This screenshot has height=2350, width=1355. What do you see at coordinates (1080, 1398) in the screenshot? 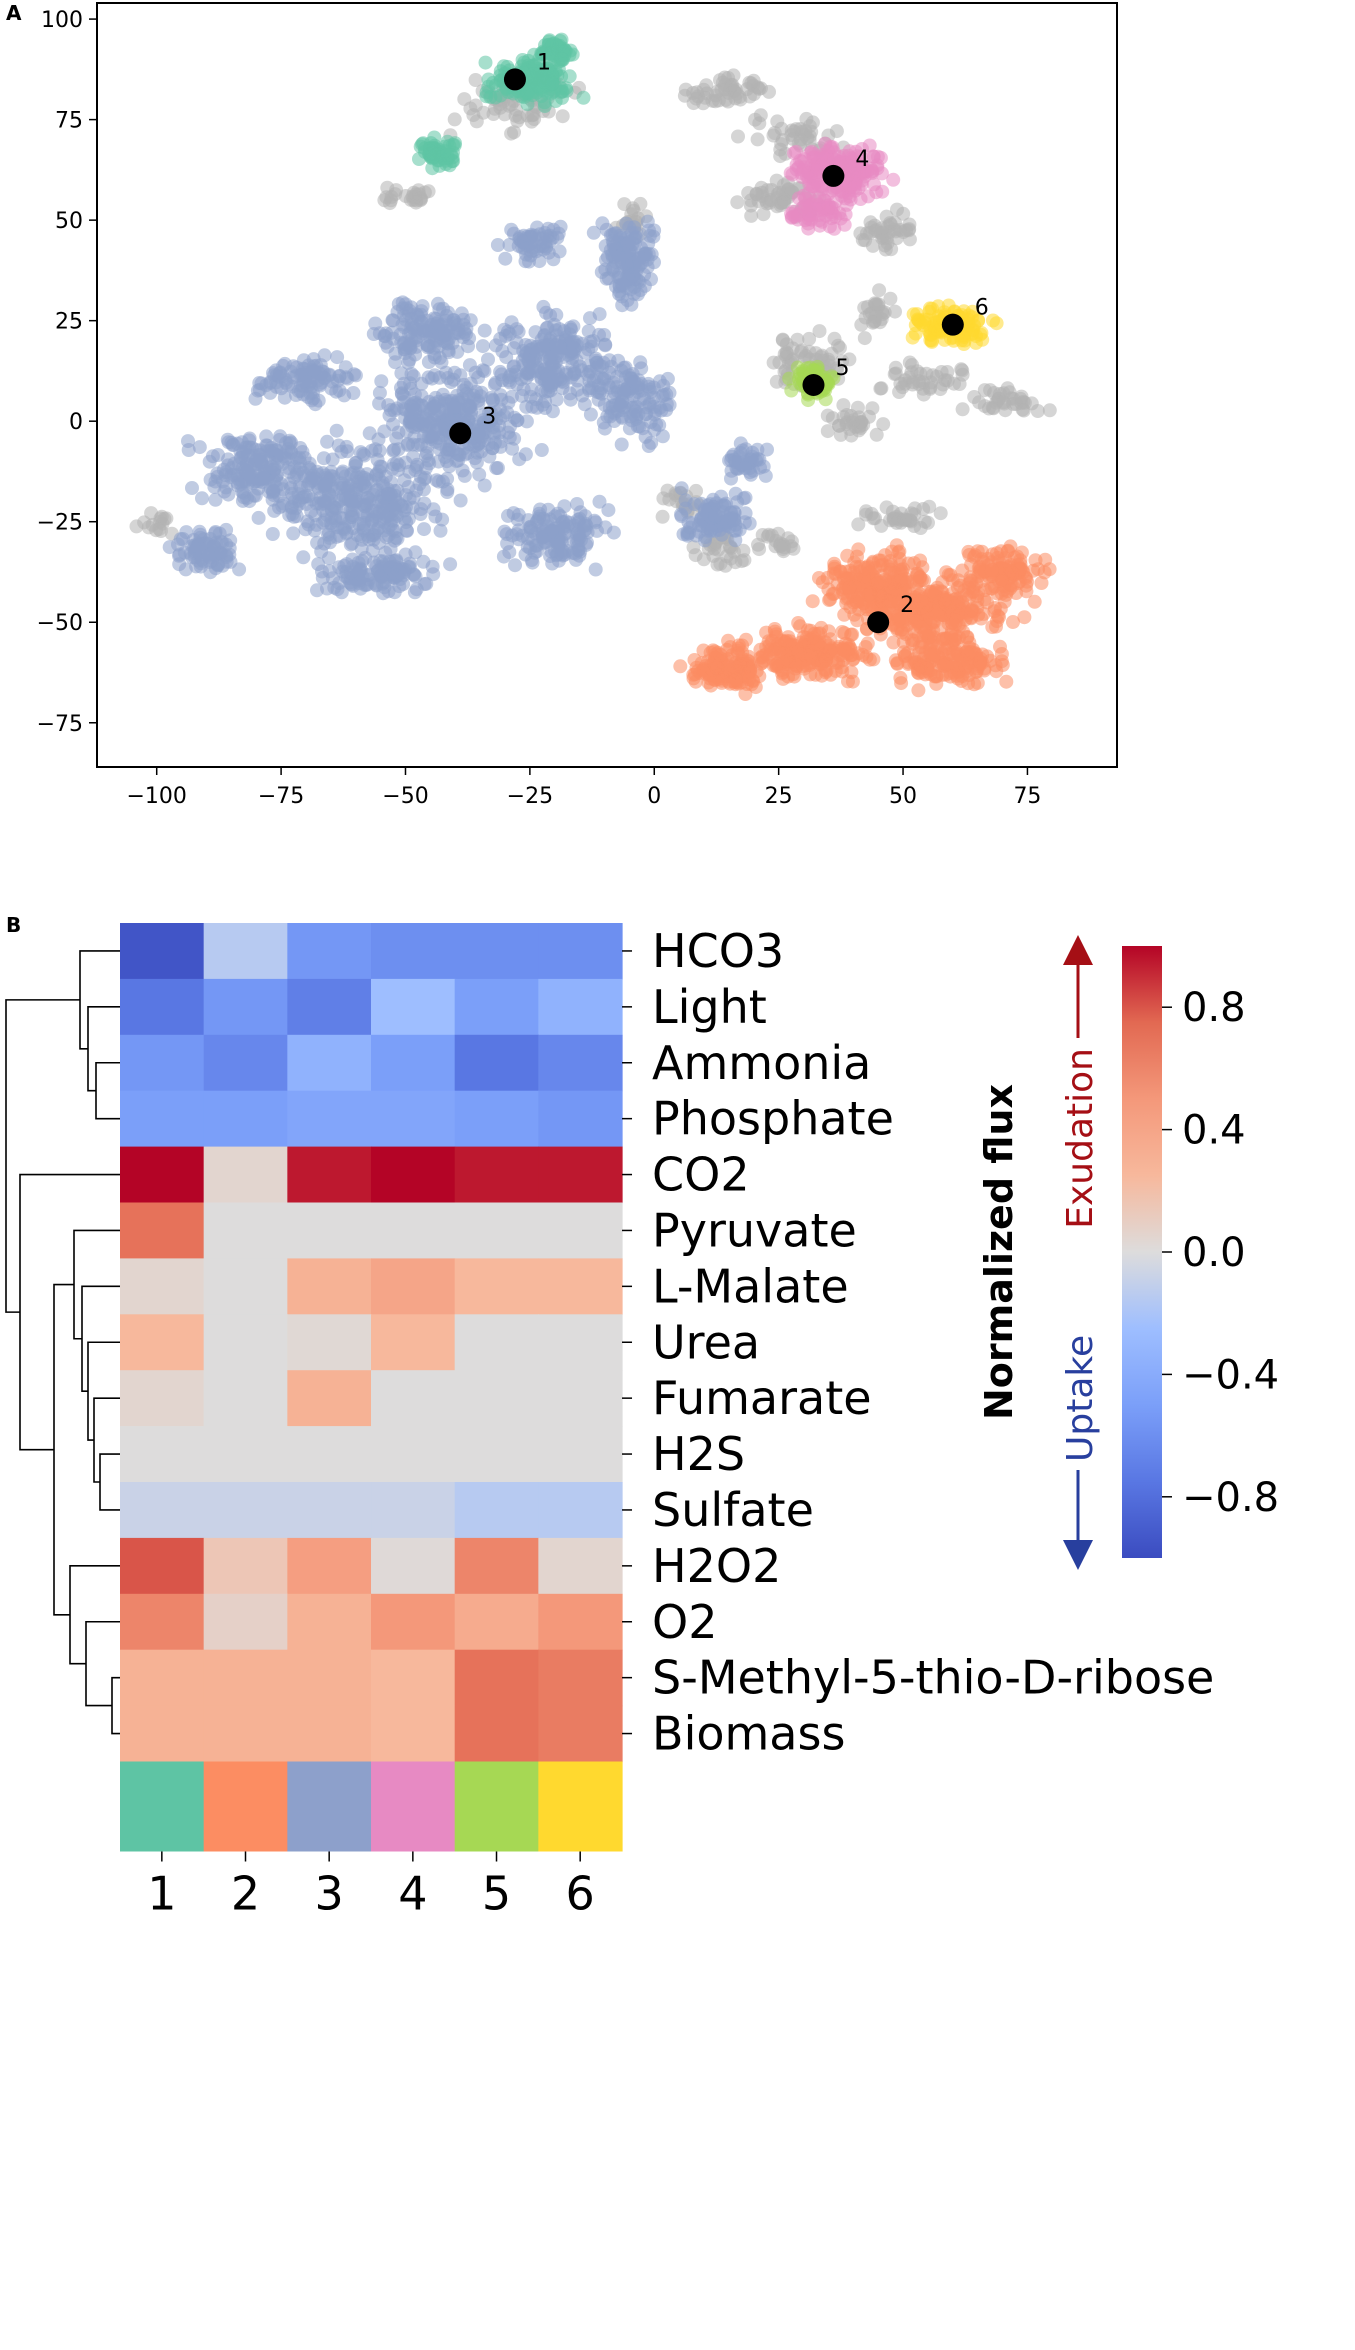
I see `uptake-label: Uptake` at bounding box center [1080, 1398].